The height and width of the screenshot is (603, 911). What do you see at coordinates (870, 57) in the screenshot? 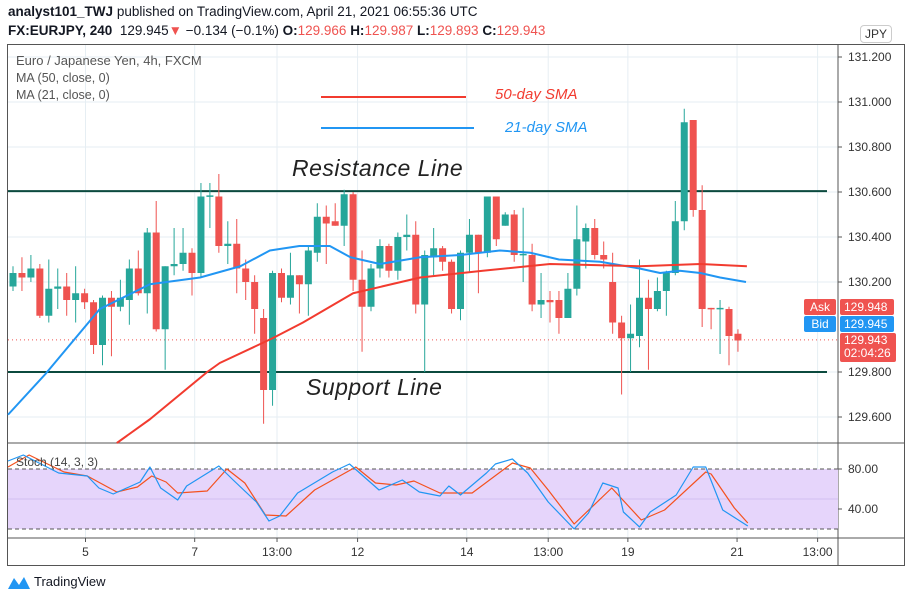
I see `price-tick-label: 131.200` at bounding box center [870, 57].